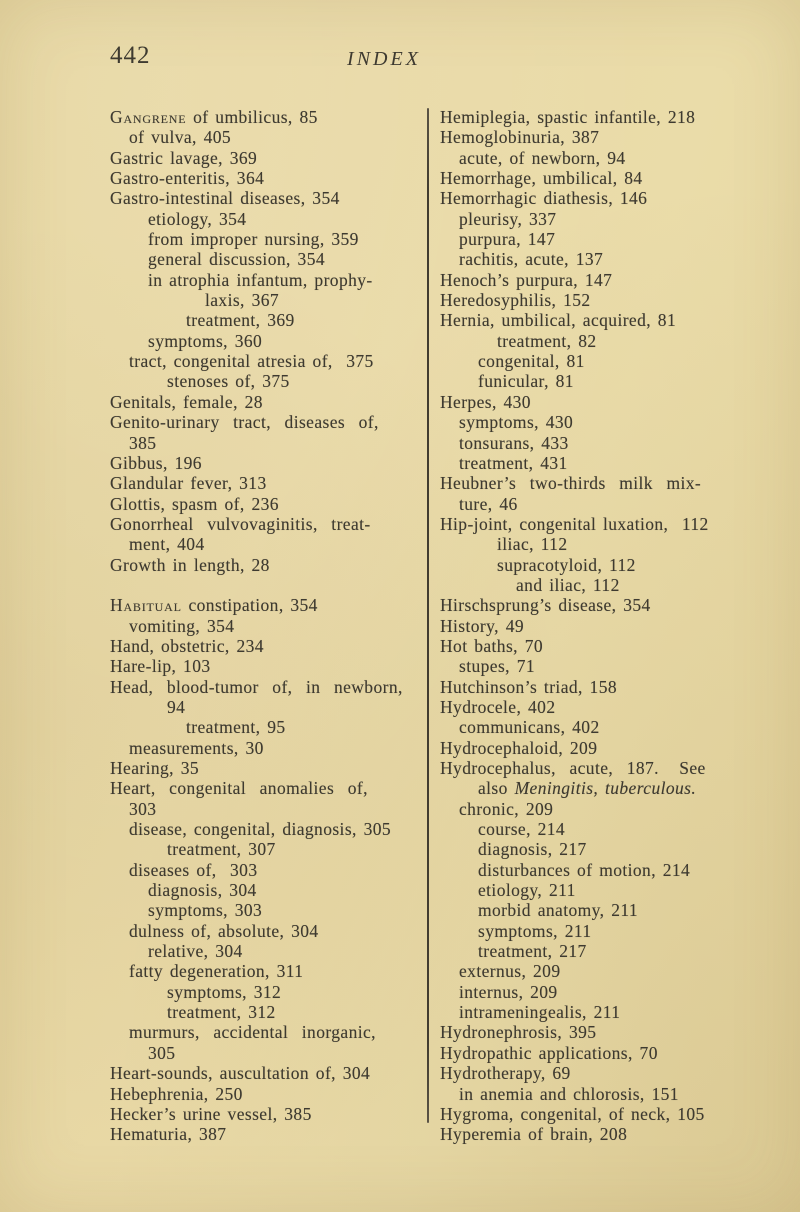 Image resolution: width=800 pixels, height=1212 pixels. What do you see at coordinates (615, 239) in the screenshot?
I see `index-line: purpura, 147` at bounding box center [615, 239].